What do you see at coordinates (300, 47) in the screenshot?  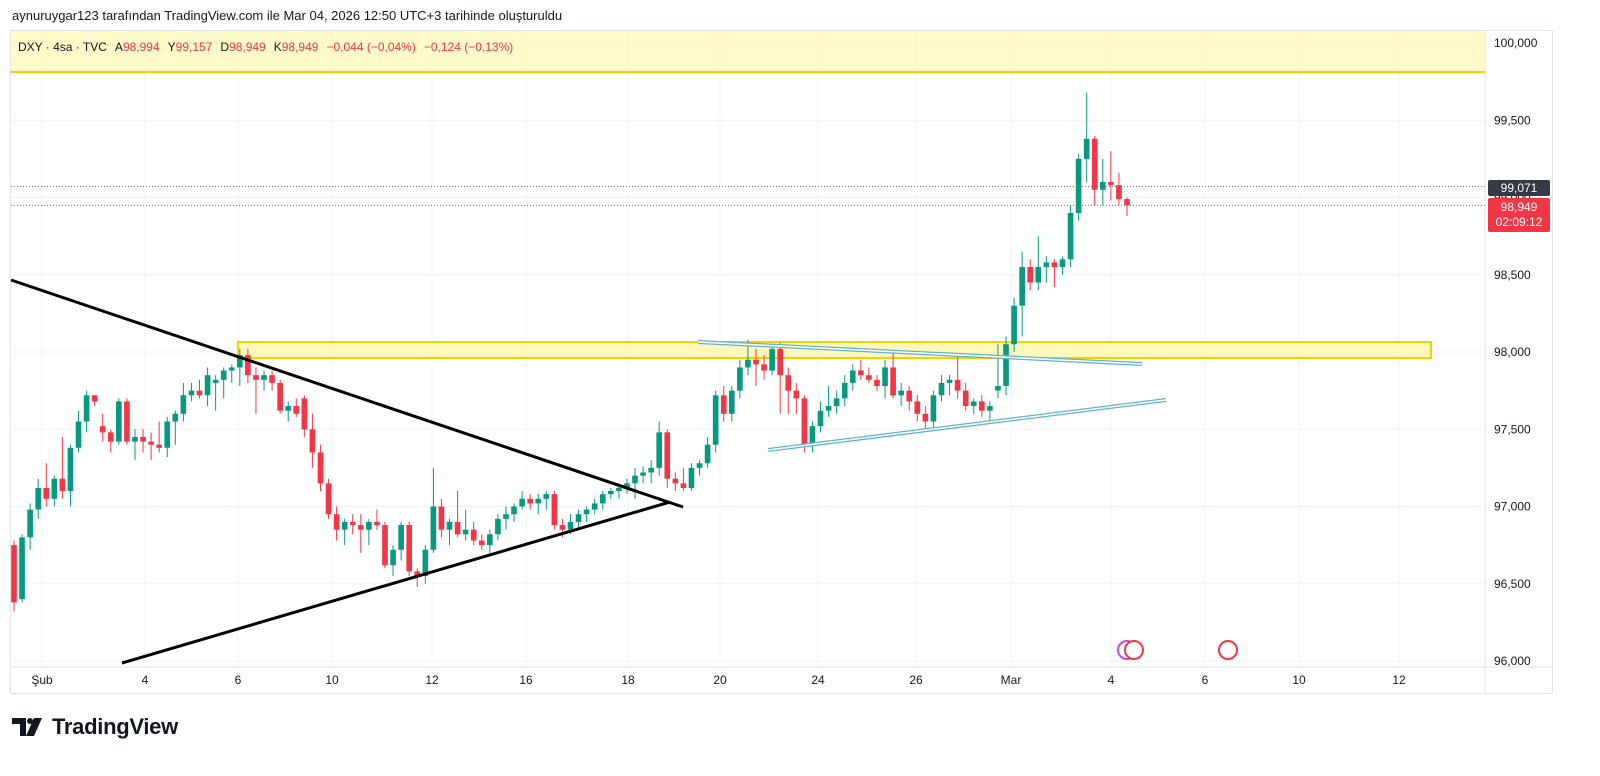 I see `legend-close: 98,949` at bounding box center [300, 47].